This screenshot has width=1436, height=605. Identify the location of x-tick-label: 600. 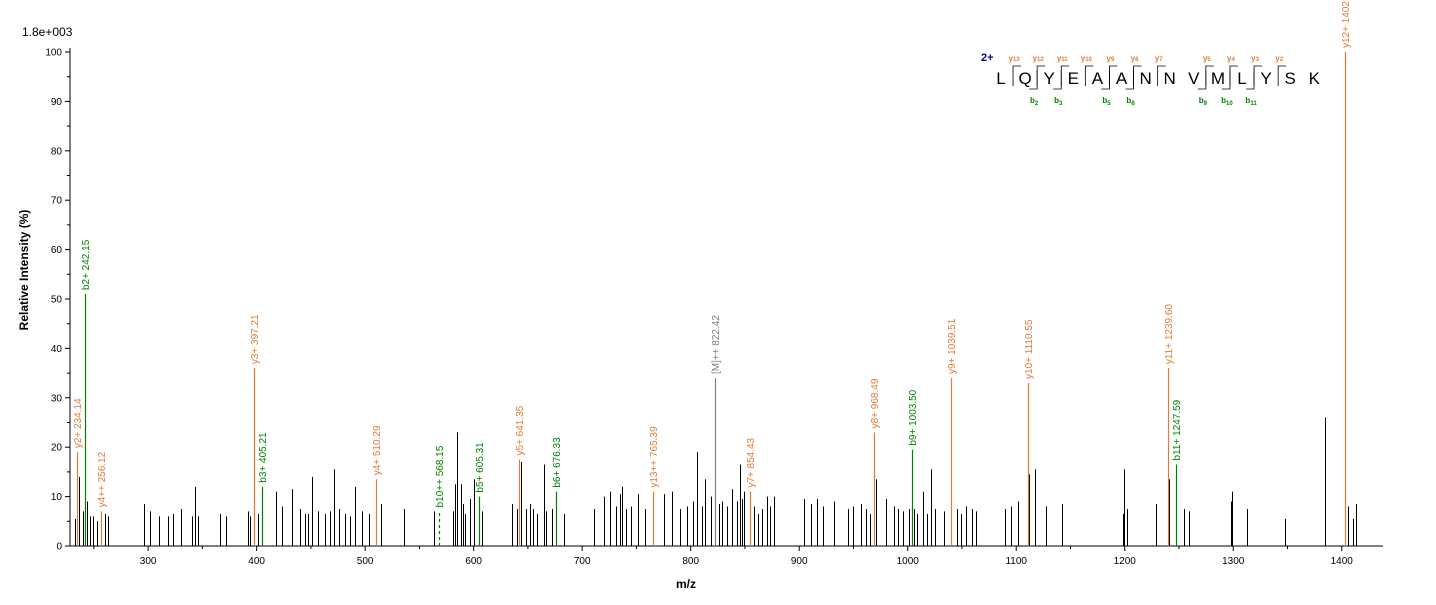
(473, 561).